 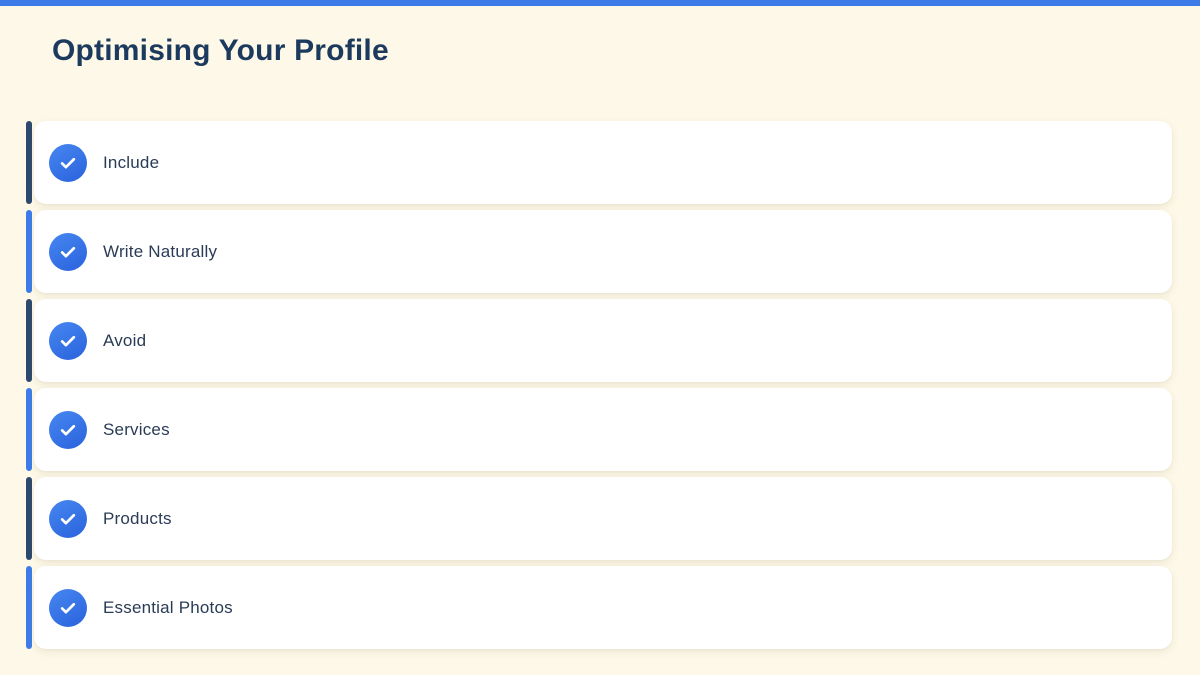 What do you see at coordinates (603, 518) in the screenshot?
I see `topic-card: Products` at bounding box center [603, 518].